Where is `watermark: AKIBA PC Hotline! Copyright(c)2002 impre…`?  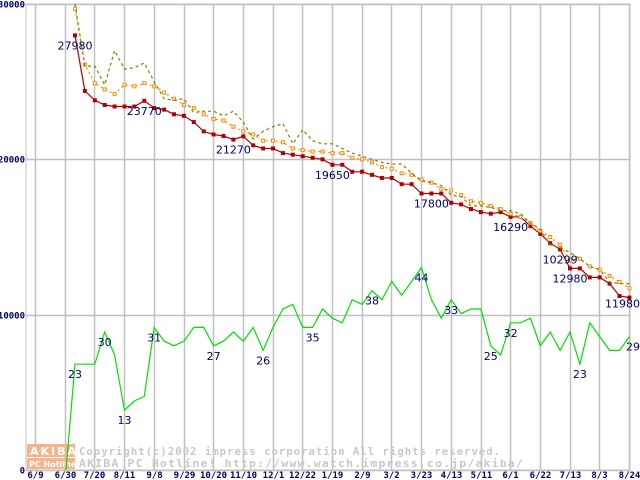
watermark: AKIBA PC Hotline! Copyright(c)2002 impre… is located at coordinates (275, 457).